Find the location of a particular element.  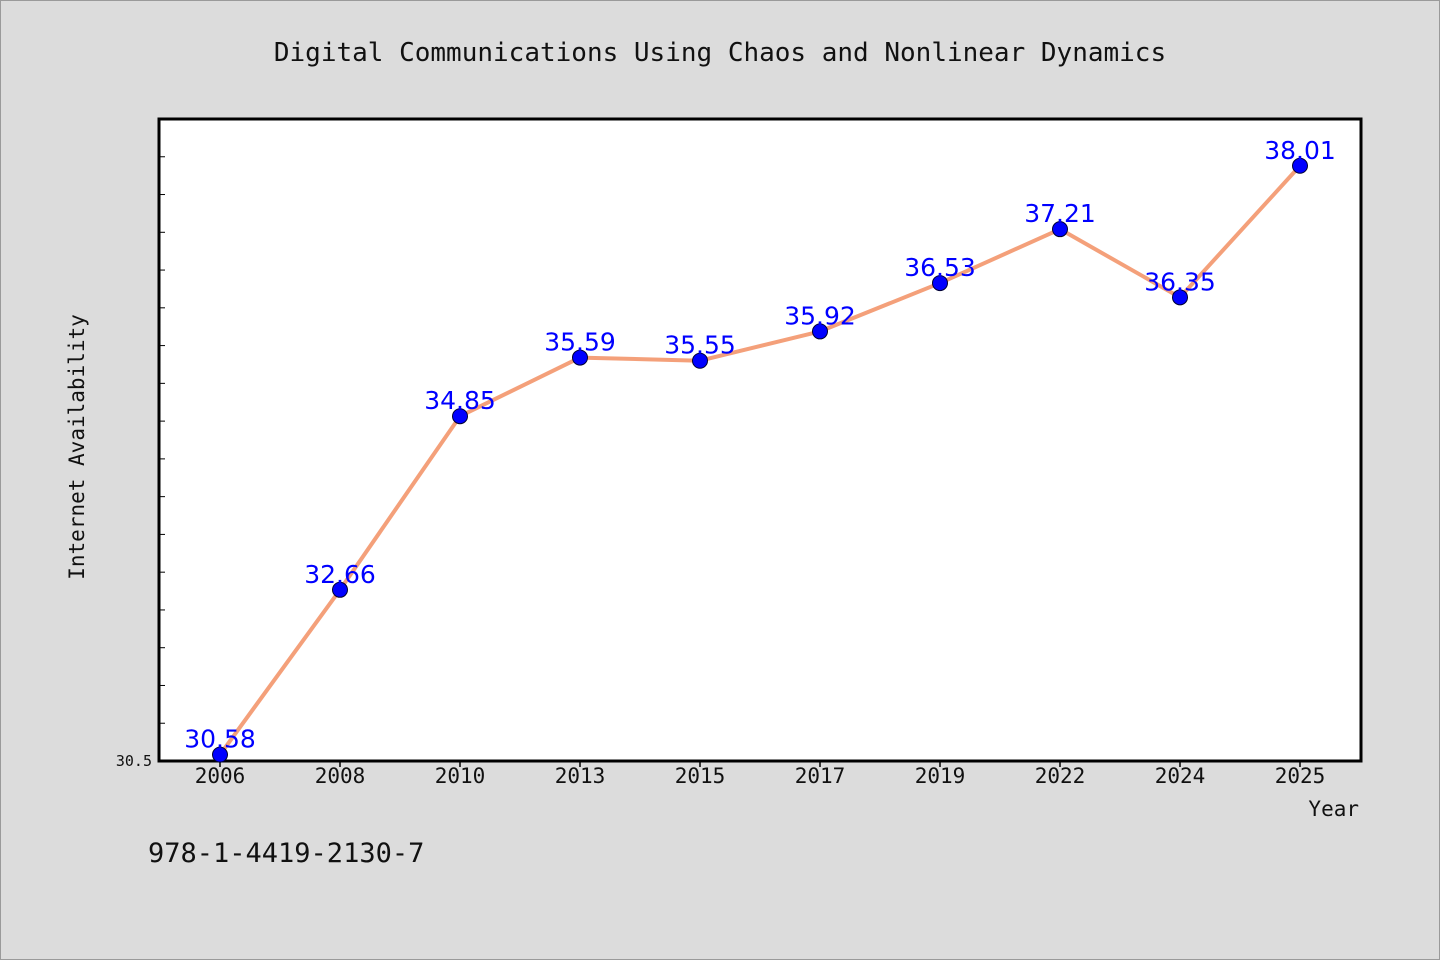

x-axis-label: Year is located at coordinates (1333, 809).